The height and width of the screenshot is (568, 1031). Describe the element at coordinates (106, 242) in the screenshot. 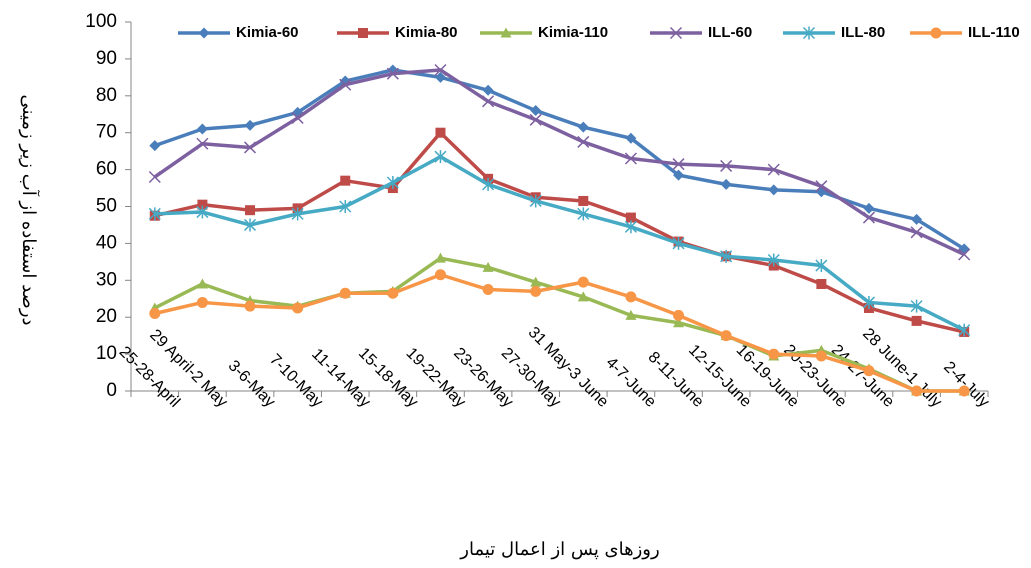

I see `y-tick-label: 40` at that location.